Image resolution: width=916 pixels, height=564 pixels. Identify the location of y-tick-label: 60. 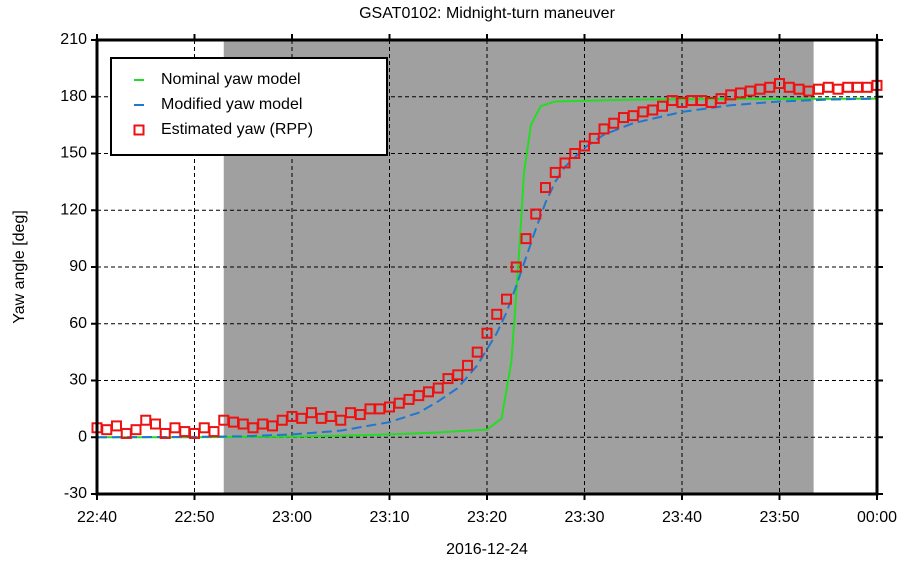
(78, 323).